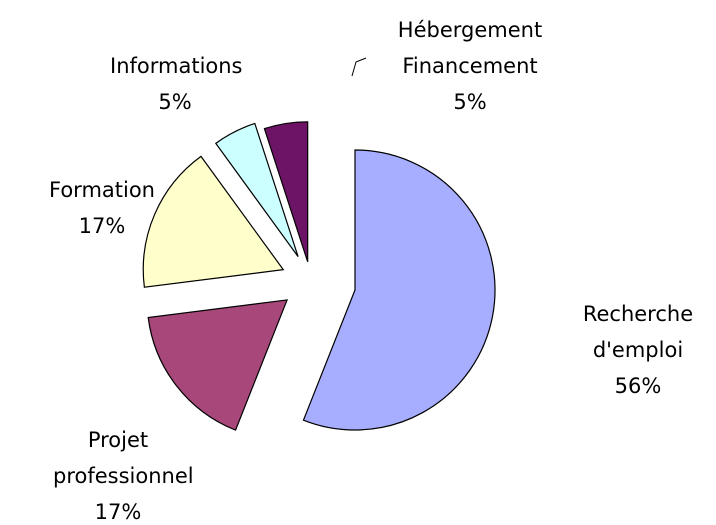 This screenshot has height=525, width=716. Describe the element at coordinates (359, 67) in the screenshot. I see `leader-line` at that location.